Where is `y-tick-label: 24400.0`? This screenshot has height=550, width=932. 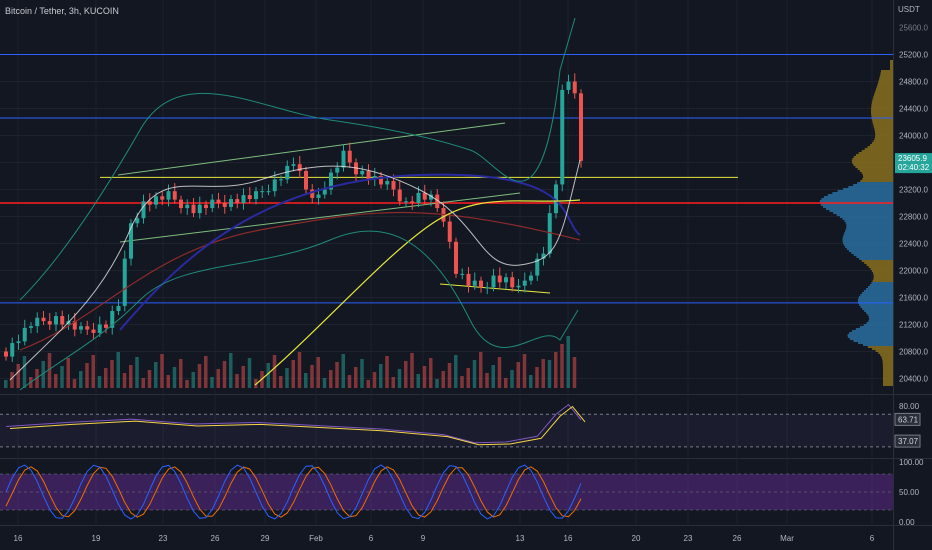 y-tick-label: 24400.0 is located at coordinates (913, 109).